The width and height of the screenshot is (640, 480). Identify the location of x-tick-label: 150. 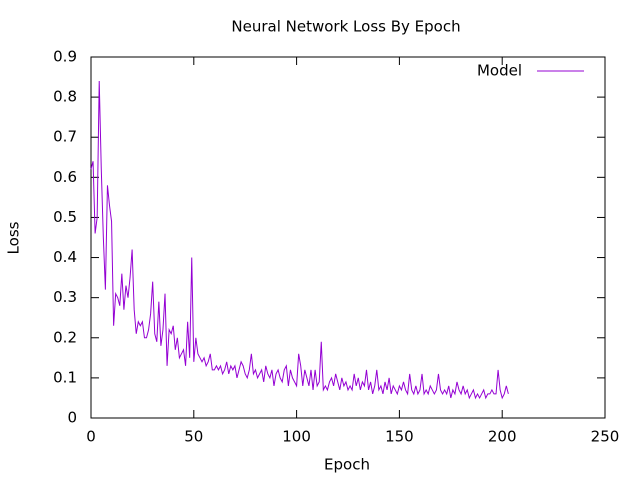
(399, 437).